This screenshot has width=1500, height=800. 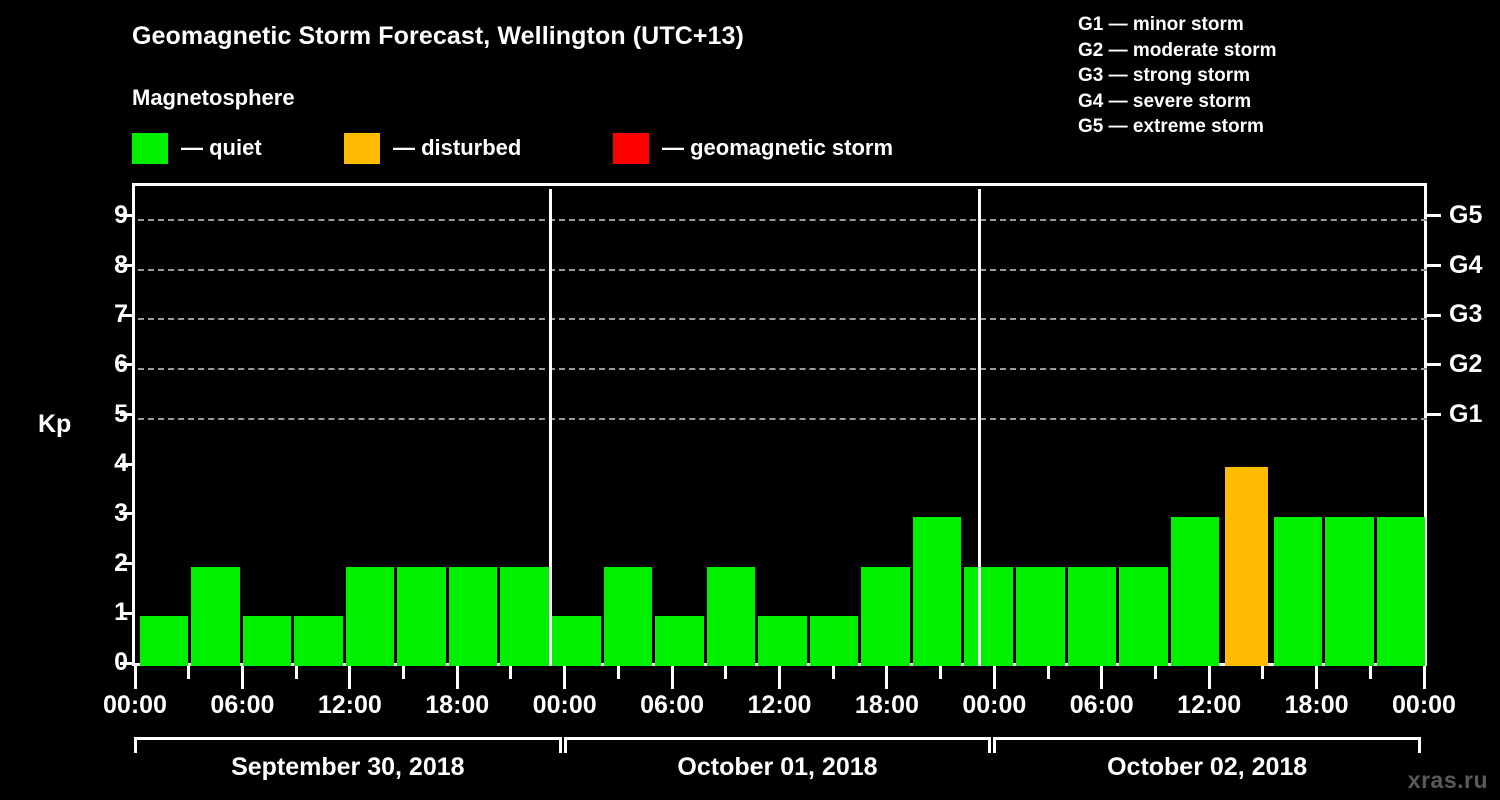 I want to click on g-tick-label-g5: G5, so click(x=1466, y=214).